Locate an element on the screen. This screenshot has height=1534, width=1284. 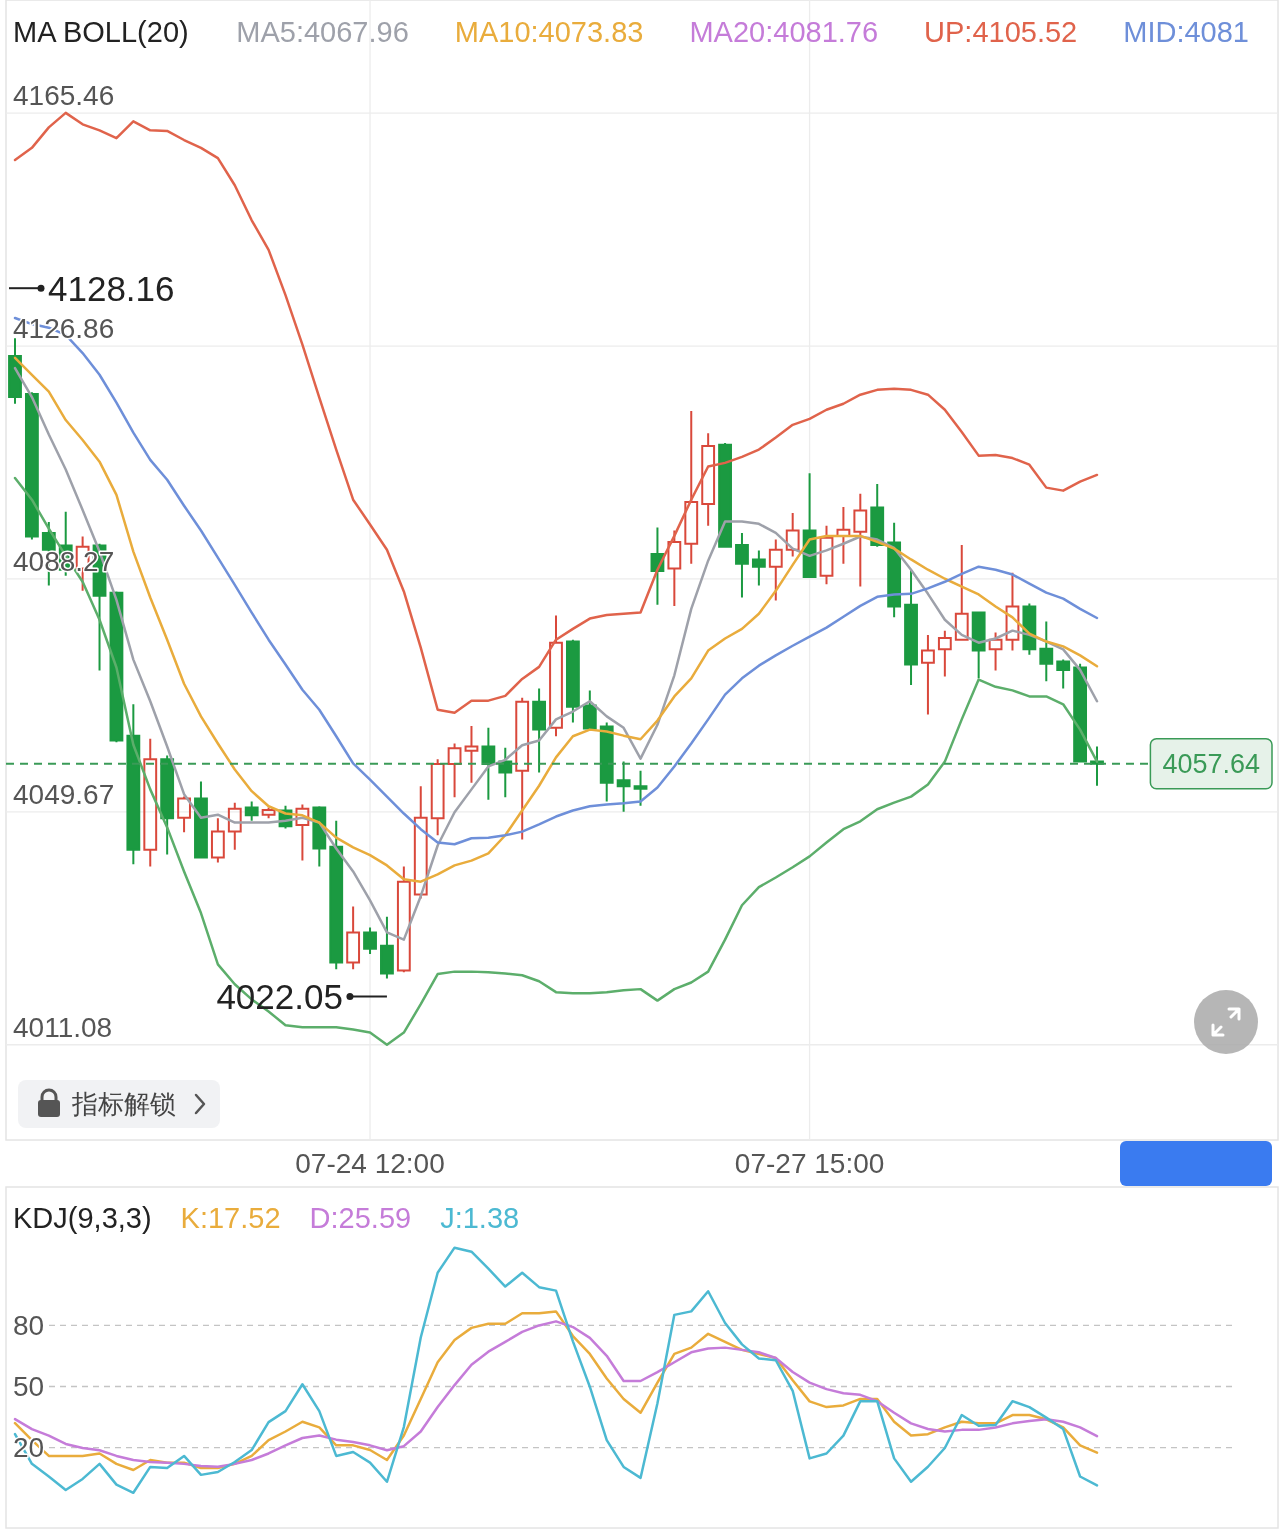
annotation: 4128.16 is located at coordinates (111, 288).